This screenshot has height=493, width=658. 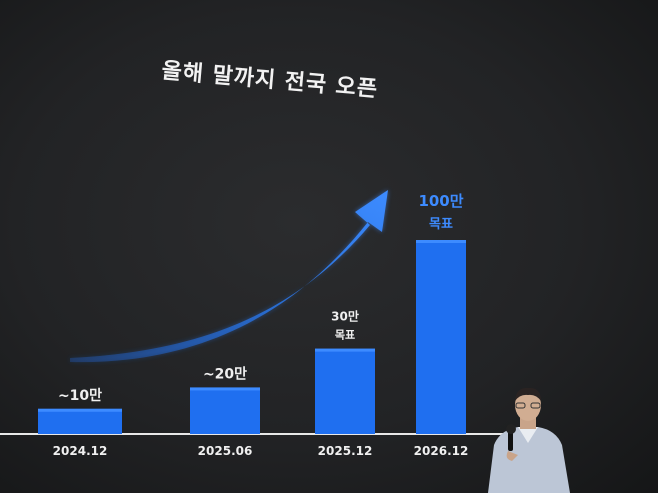 I want to click on bar-2025.12, so click(x=345, y=391).